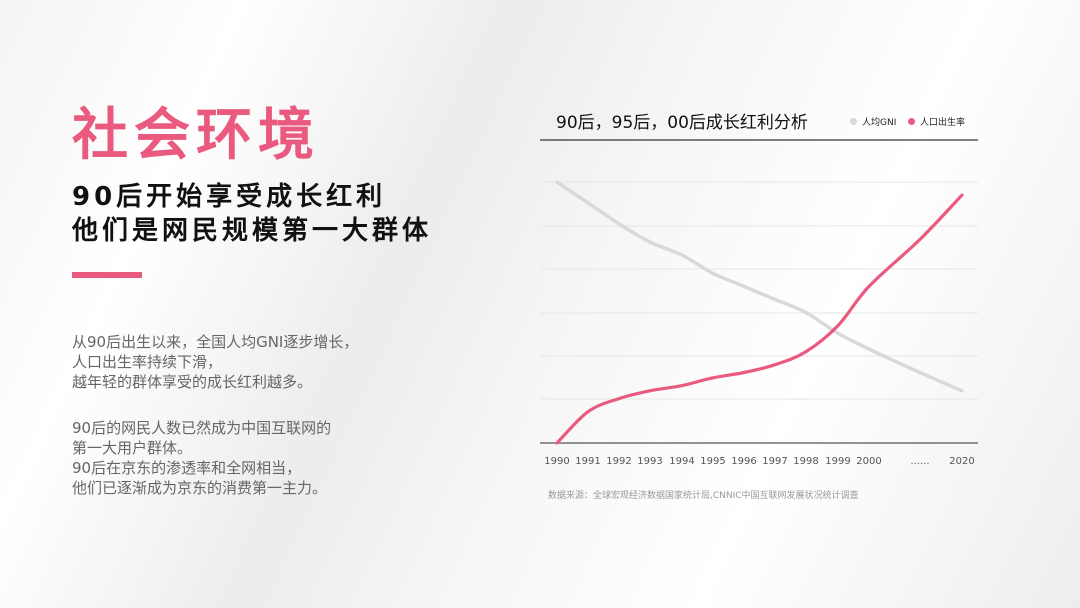 This screenshot has height=608, width=1080. Describe the element at coordinates (943, 122) in the screenshot. I see `legend-birth-label: 人口出生率` at that location.